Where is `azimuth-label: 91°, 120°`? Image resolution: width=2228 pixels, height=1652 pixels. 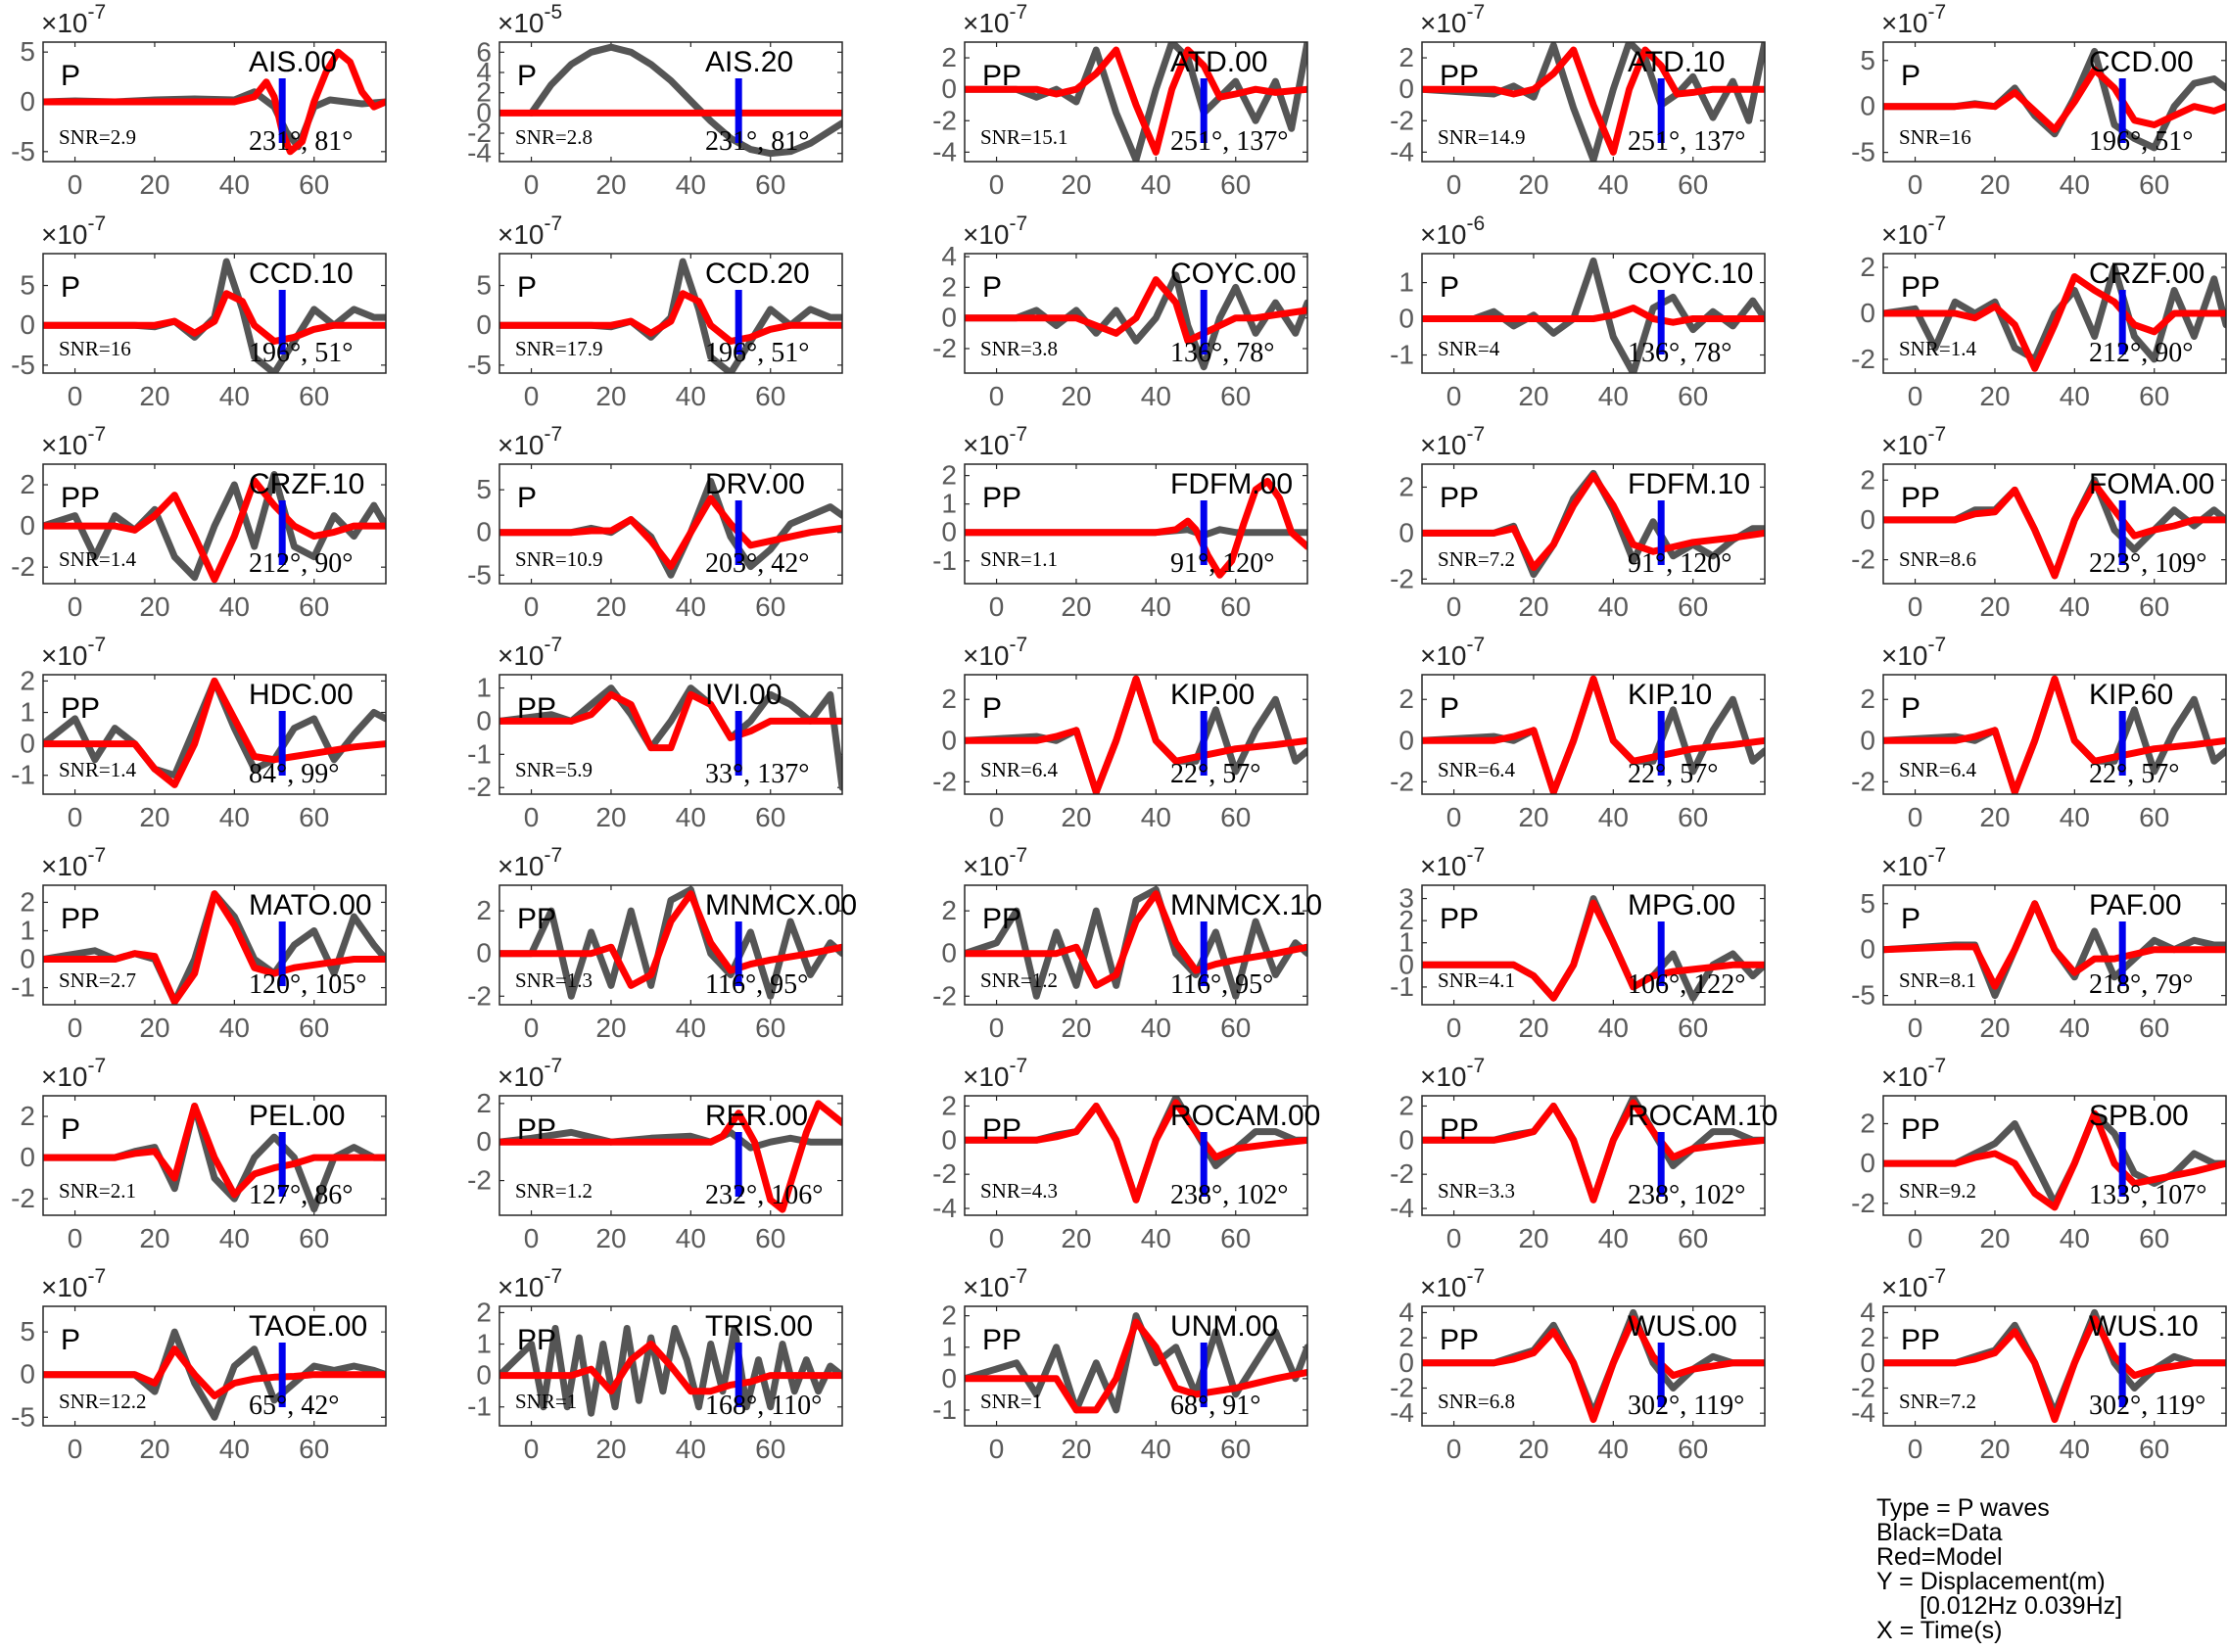 azimuth-label: 91°, 120° is located at coordinates (1680, 563).